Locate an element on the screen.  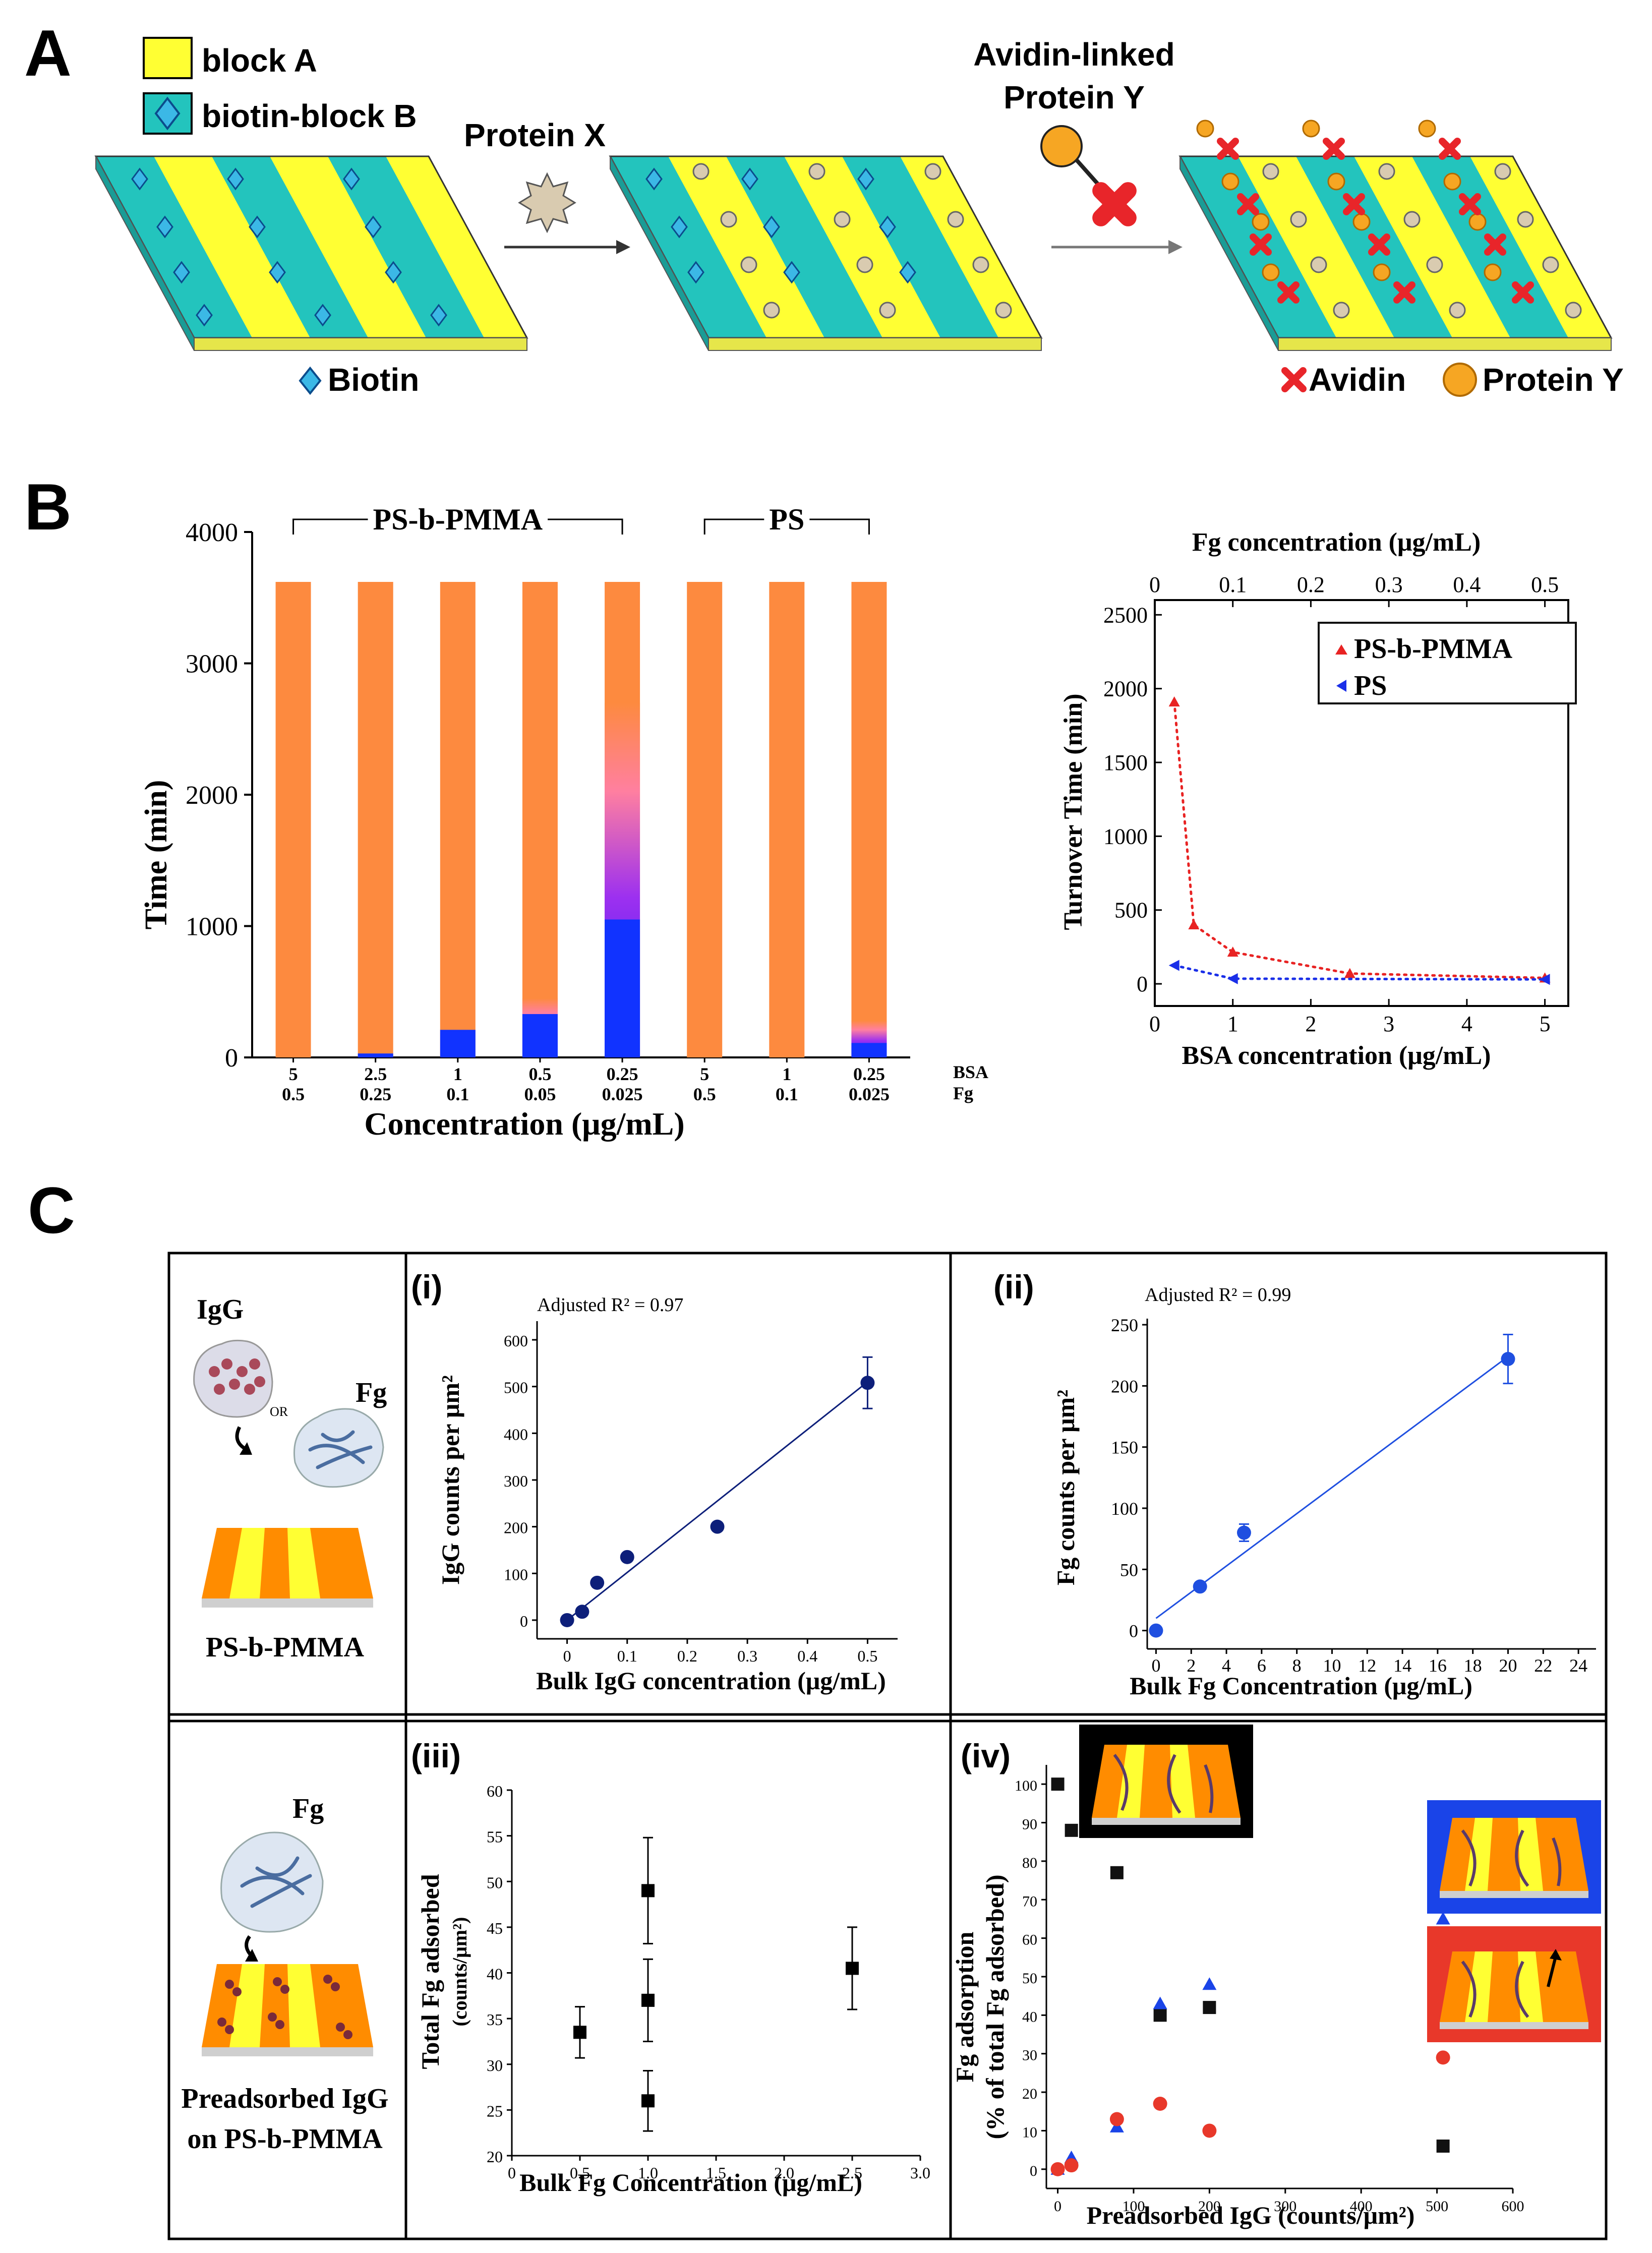
x-tick-label: 600 is located at coordinates (1513, 2206).